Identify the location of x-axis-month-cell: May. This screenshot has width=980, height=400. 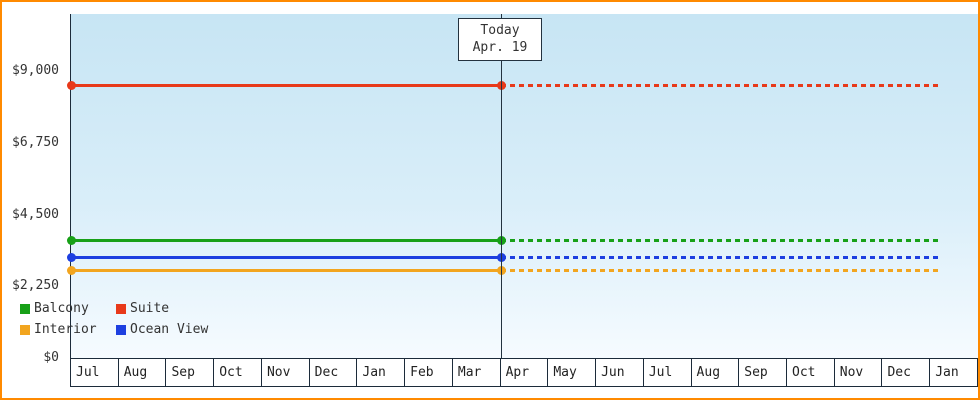
(572, 372).